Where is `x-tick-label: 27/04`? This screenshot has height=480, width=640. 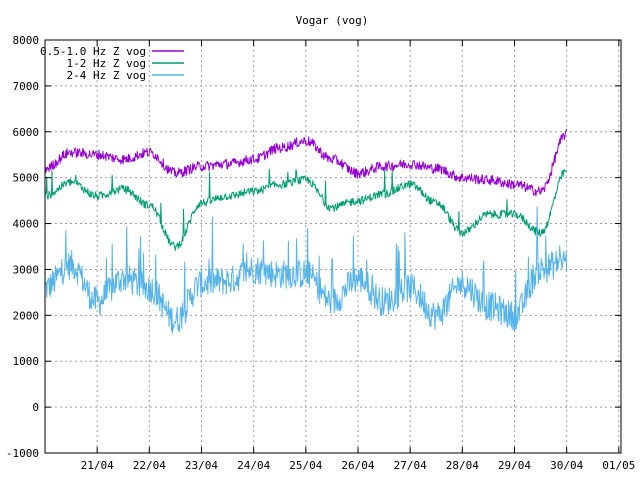
x-tick-label: 27/04 is located at coordinates (410, 465).